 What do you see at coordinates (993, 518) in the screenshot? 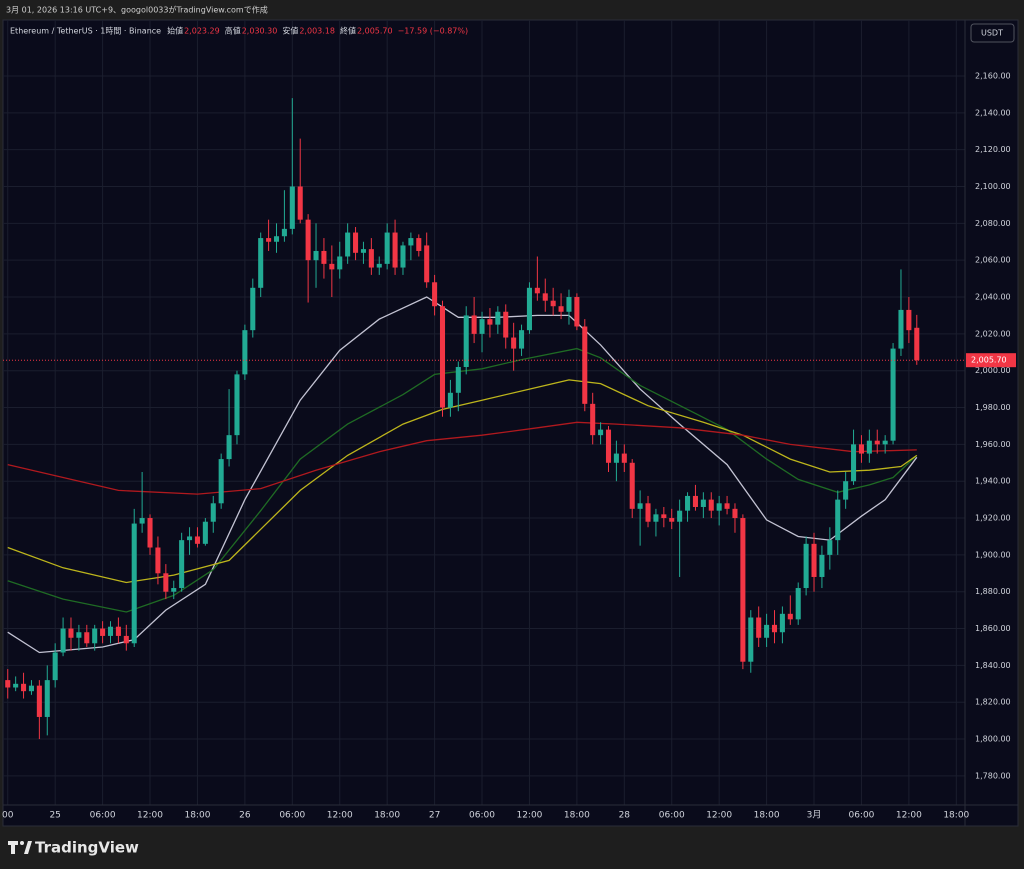
I see `y-tick-label: 1,920.00` at bounding box center [993, 518].